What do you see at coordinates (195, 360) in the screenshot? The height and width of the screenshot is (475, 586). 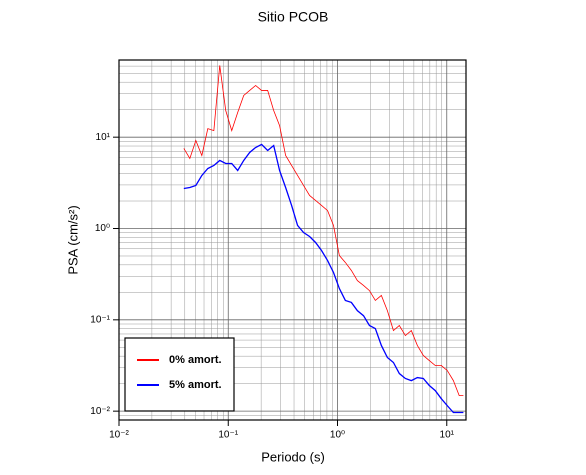 I see `legend-label: 0% amort.` at bounding box center [195, 360].